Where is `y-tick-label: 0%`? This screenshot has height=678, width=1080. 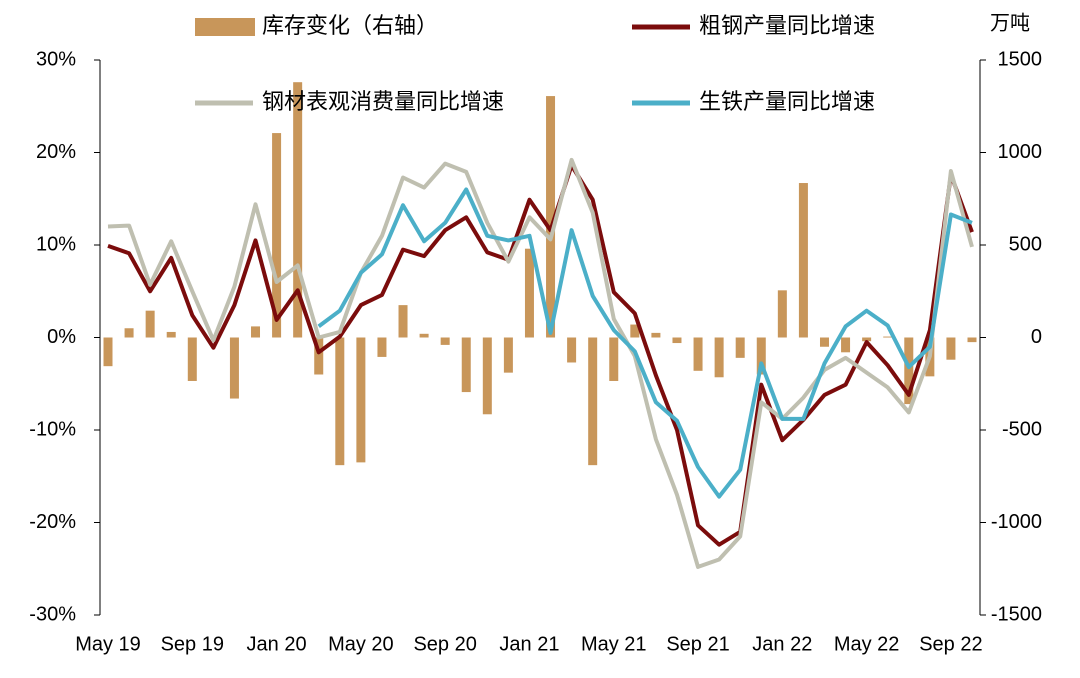
y-tick-label: 0% is located at coordinates (61, 337).